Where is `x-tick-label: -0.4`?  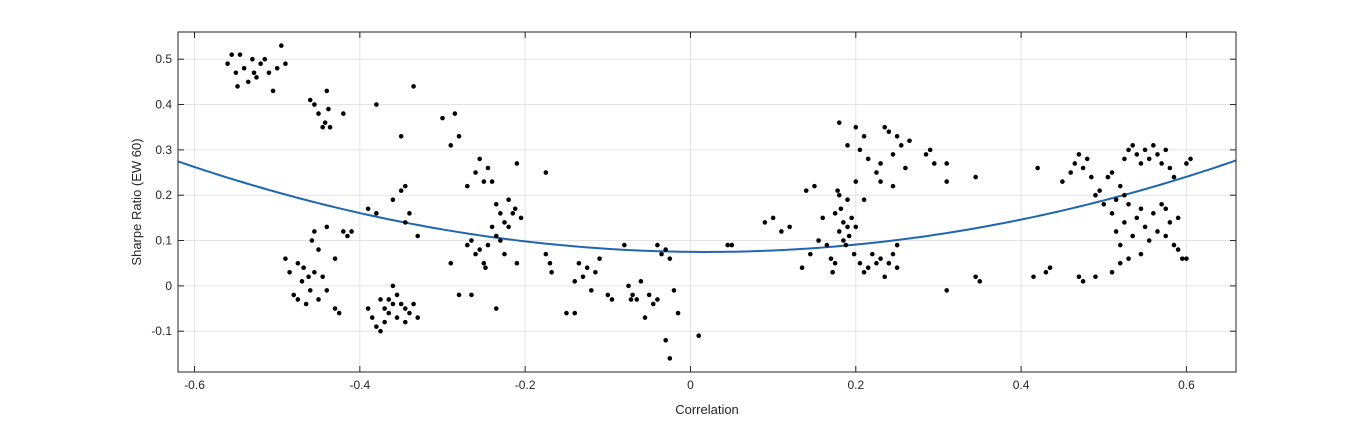 x-tick-label: -0.4 is located at coordinates (360, 385).